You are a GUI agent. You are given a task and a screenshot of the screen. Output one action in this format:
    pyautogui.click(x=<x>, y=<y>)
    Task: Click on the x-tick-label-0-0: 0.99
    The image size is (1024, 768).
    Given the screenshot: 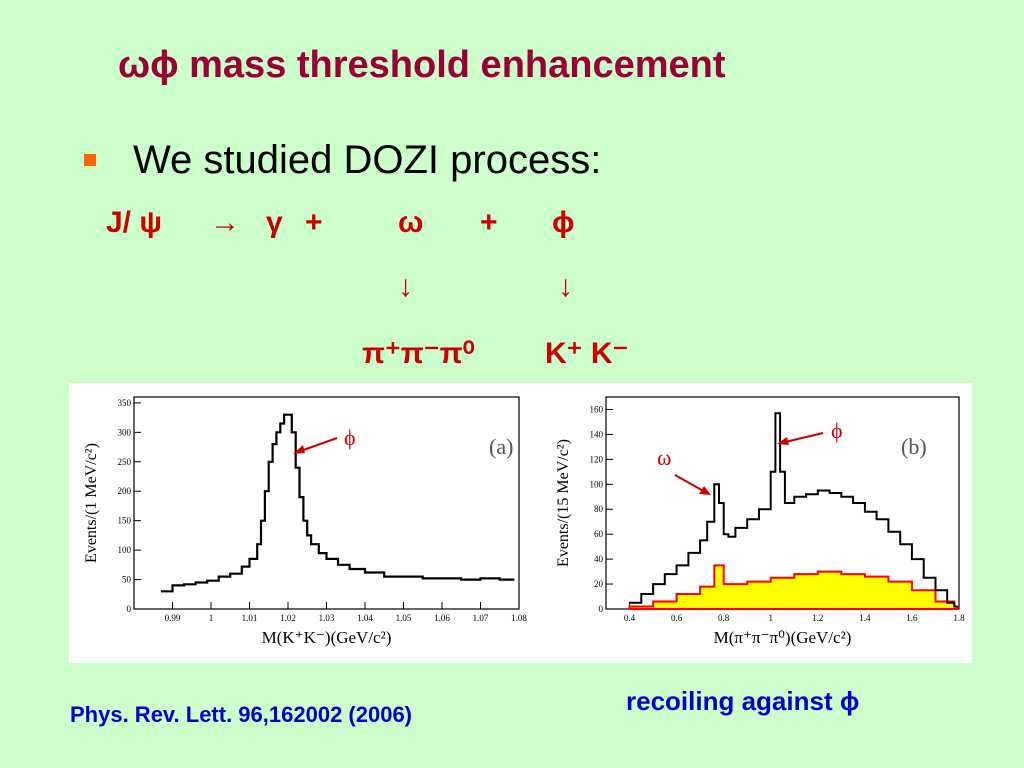 What is the action you would take?
    pyautogui.click(x=173, y=618)
    